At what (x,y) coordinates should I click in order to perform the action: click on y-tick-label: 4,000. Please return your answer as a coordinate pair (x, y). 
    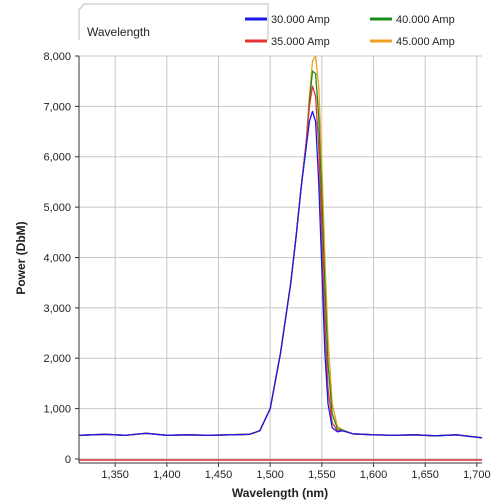
    Looking at the image, I should click on (57, 258).